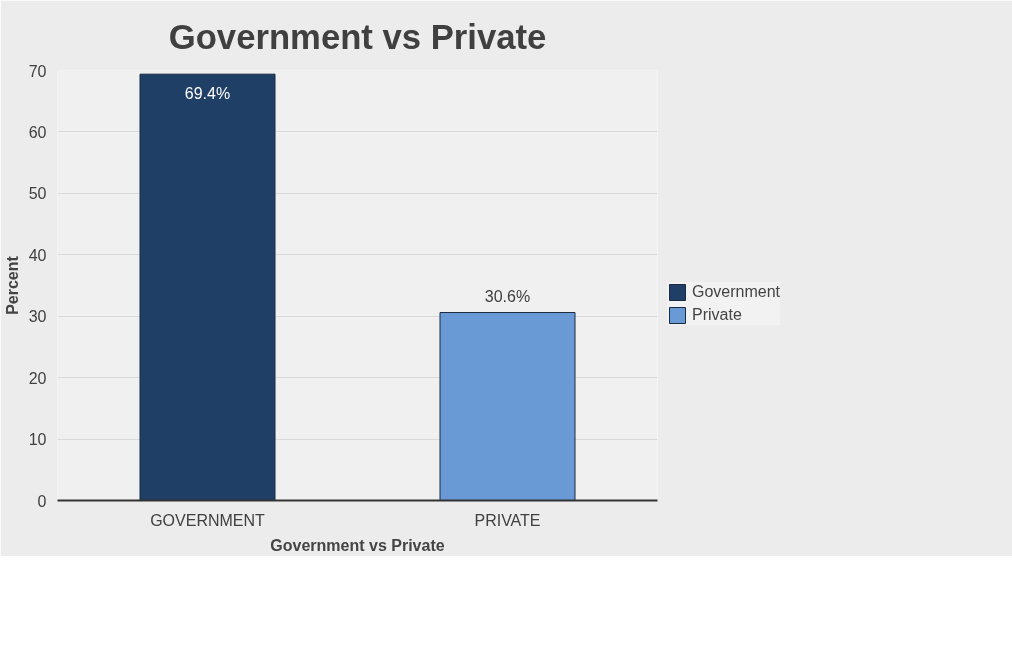  I want to click on x-tick-label: PRIVATE, so click(507, 520).